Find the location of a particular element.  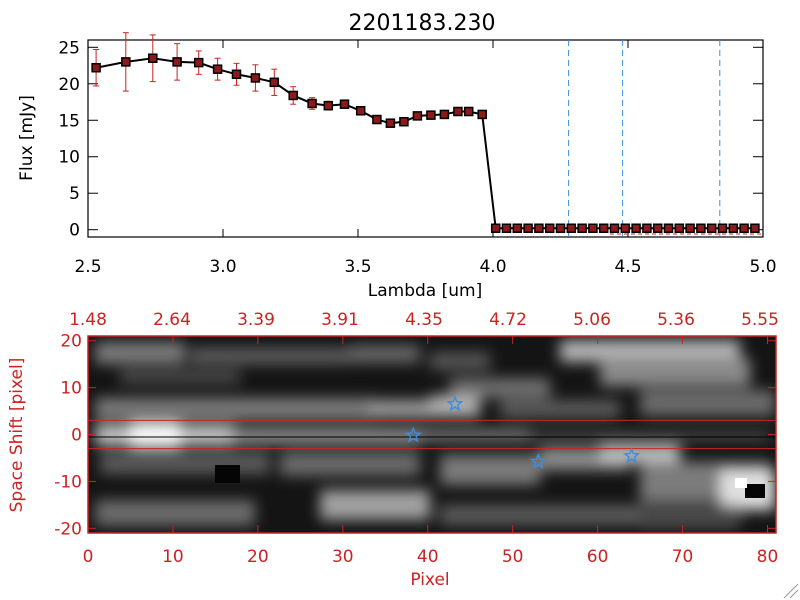

spectrum-ytick-label: 10 is located at coordinates (69, 158).